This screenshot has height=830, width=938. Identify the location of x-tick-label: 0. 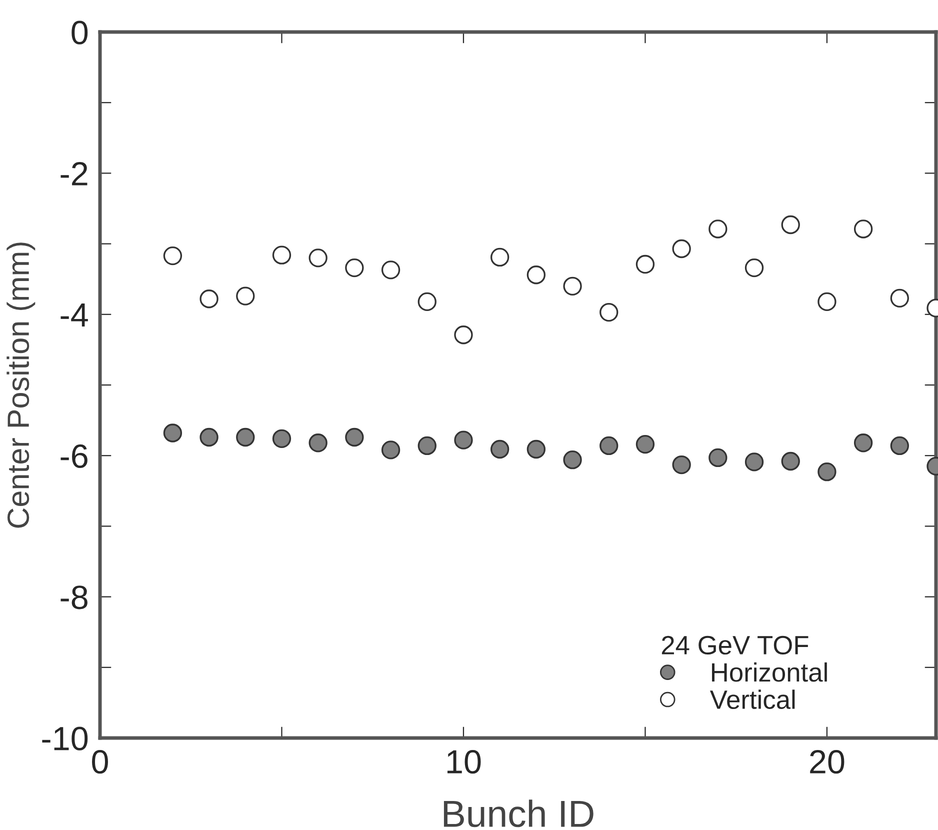
(100, 762).